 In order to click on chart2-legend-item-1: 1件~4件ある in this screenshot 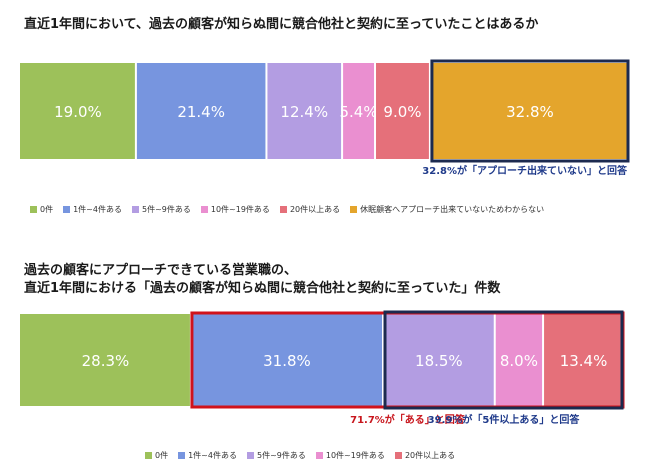, I will do `click(207, 455)`.